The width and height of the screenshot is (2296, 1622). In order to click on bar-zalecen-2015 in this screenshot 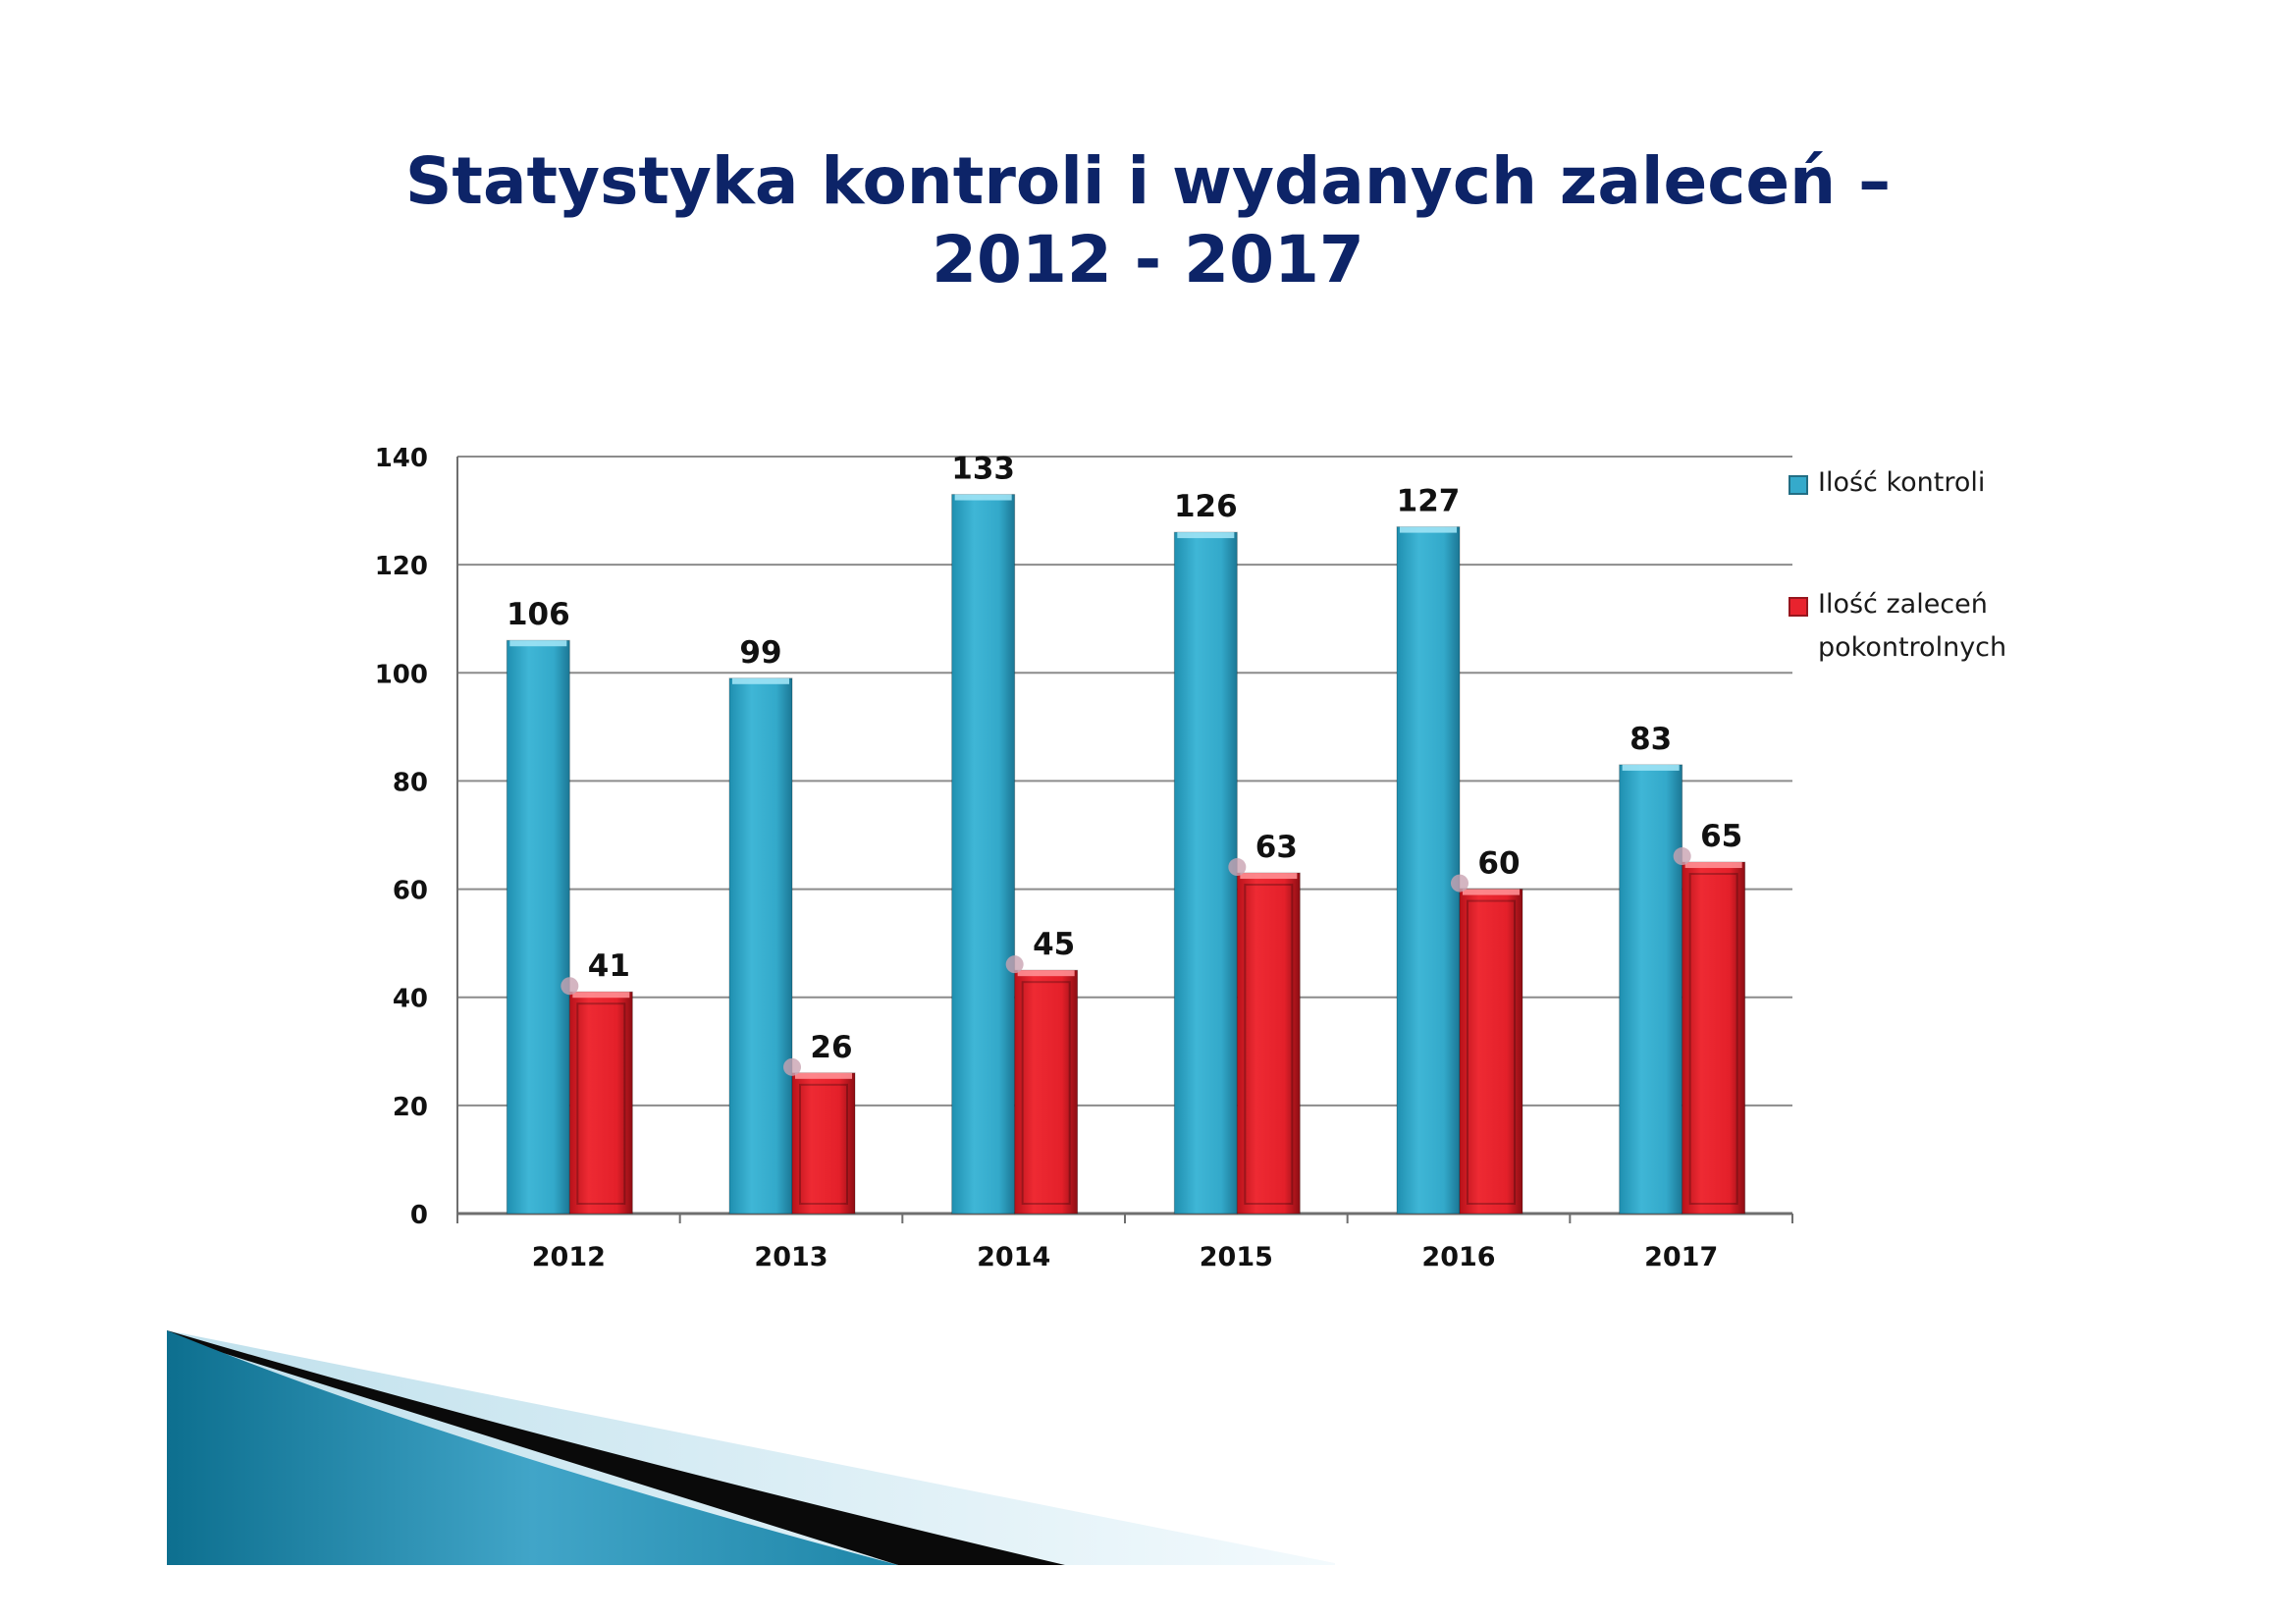, I will do `click(1264, 1036)`.